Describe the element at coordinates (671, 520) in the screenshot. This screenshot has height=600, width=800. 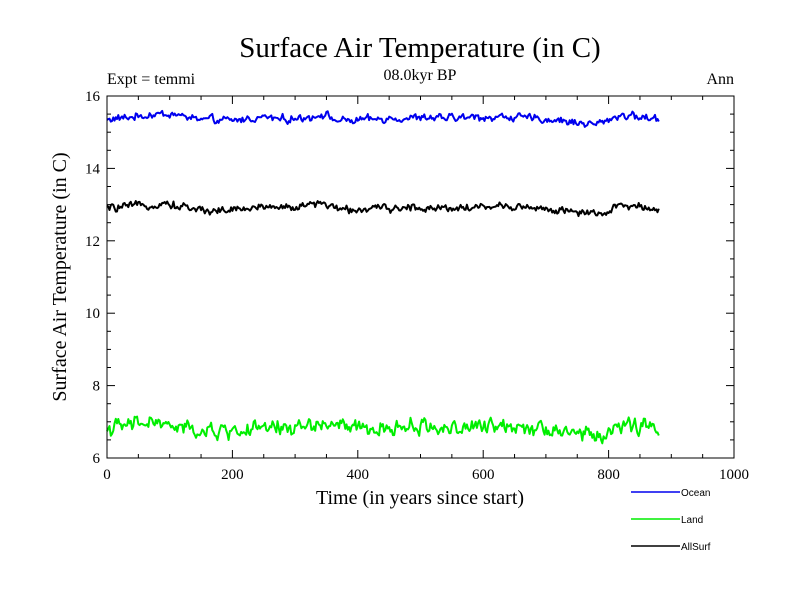
I see `legend: Ocean Land AllSurf` at that location.